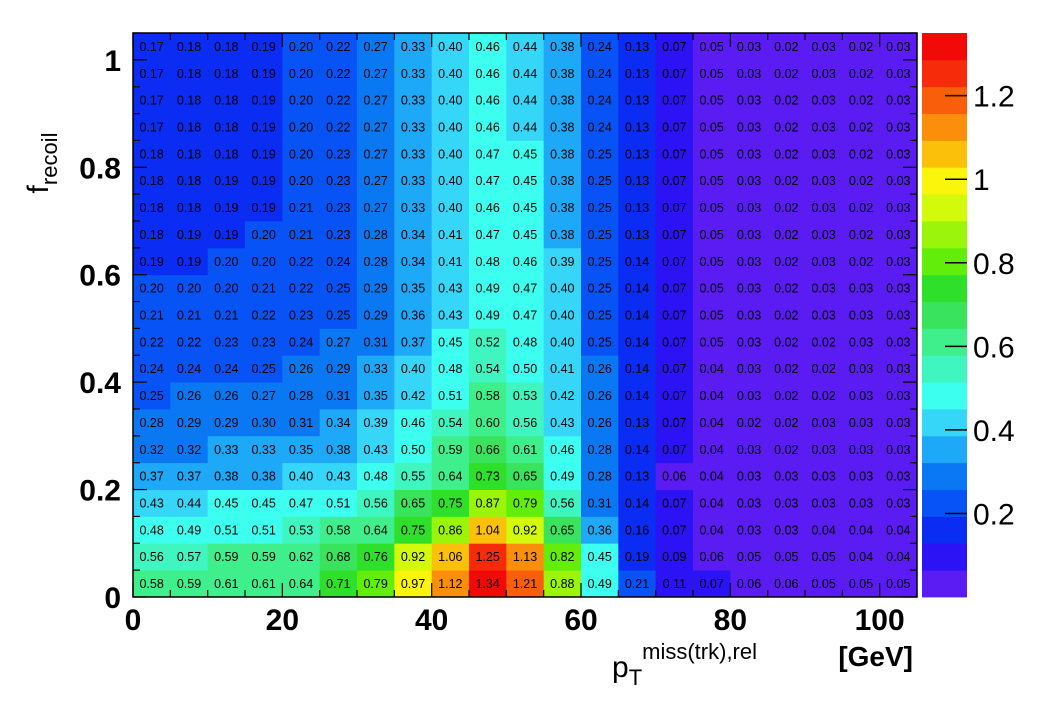 The width and height of the screenshot is (1050, 701). Describe the element at coordinates (413, 235) in the screenshot. I see `cell-value-label: 0.34` at that location.